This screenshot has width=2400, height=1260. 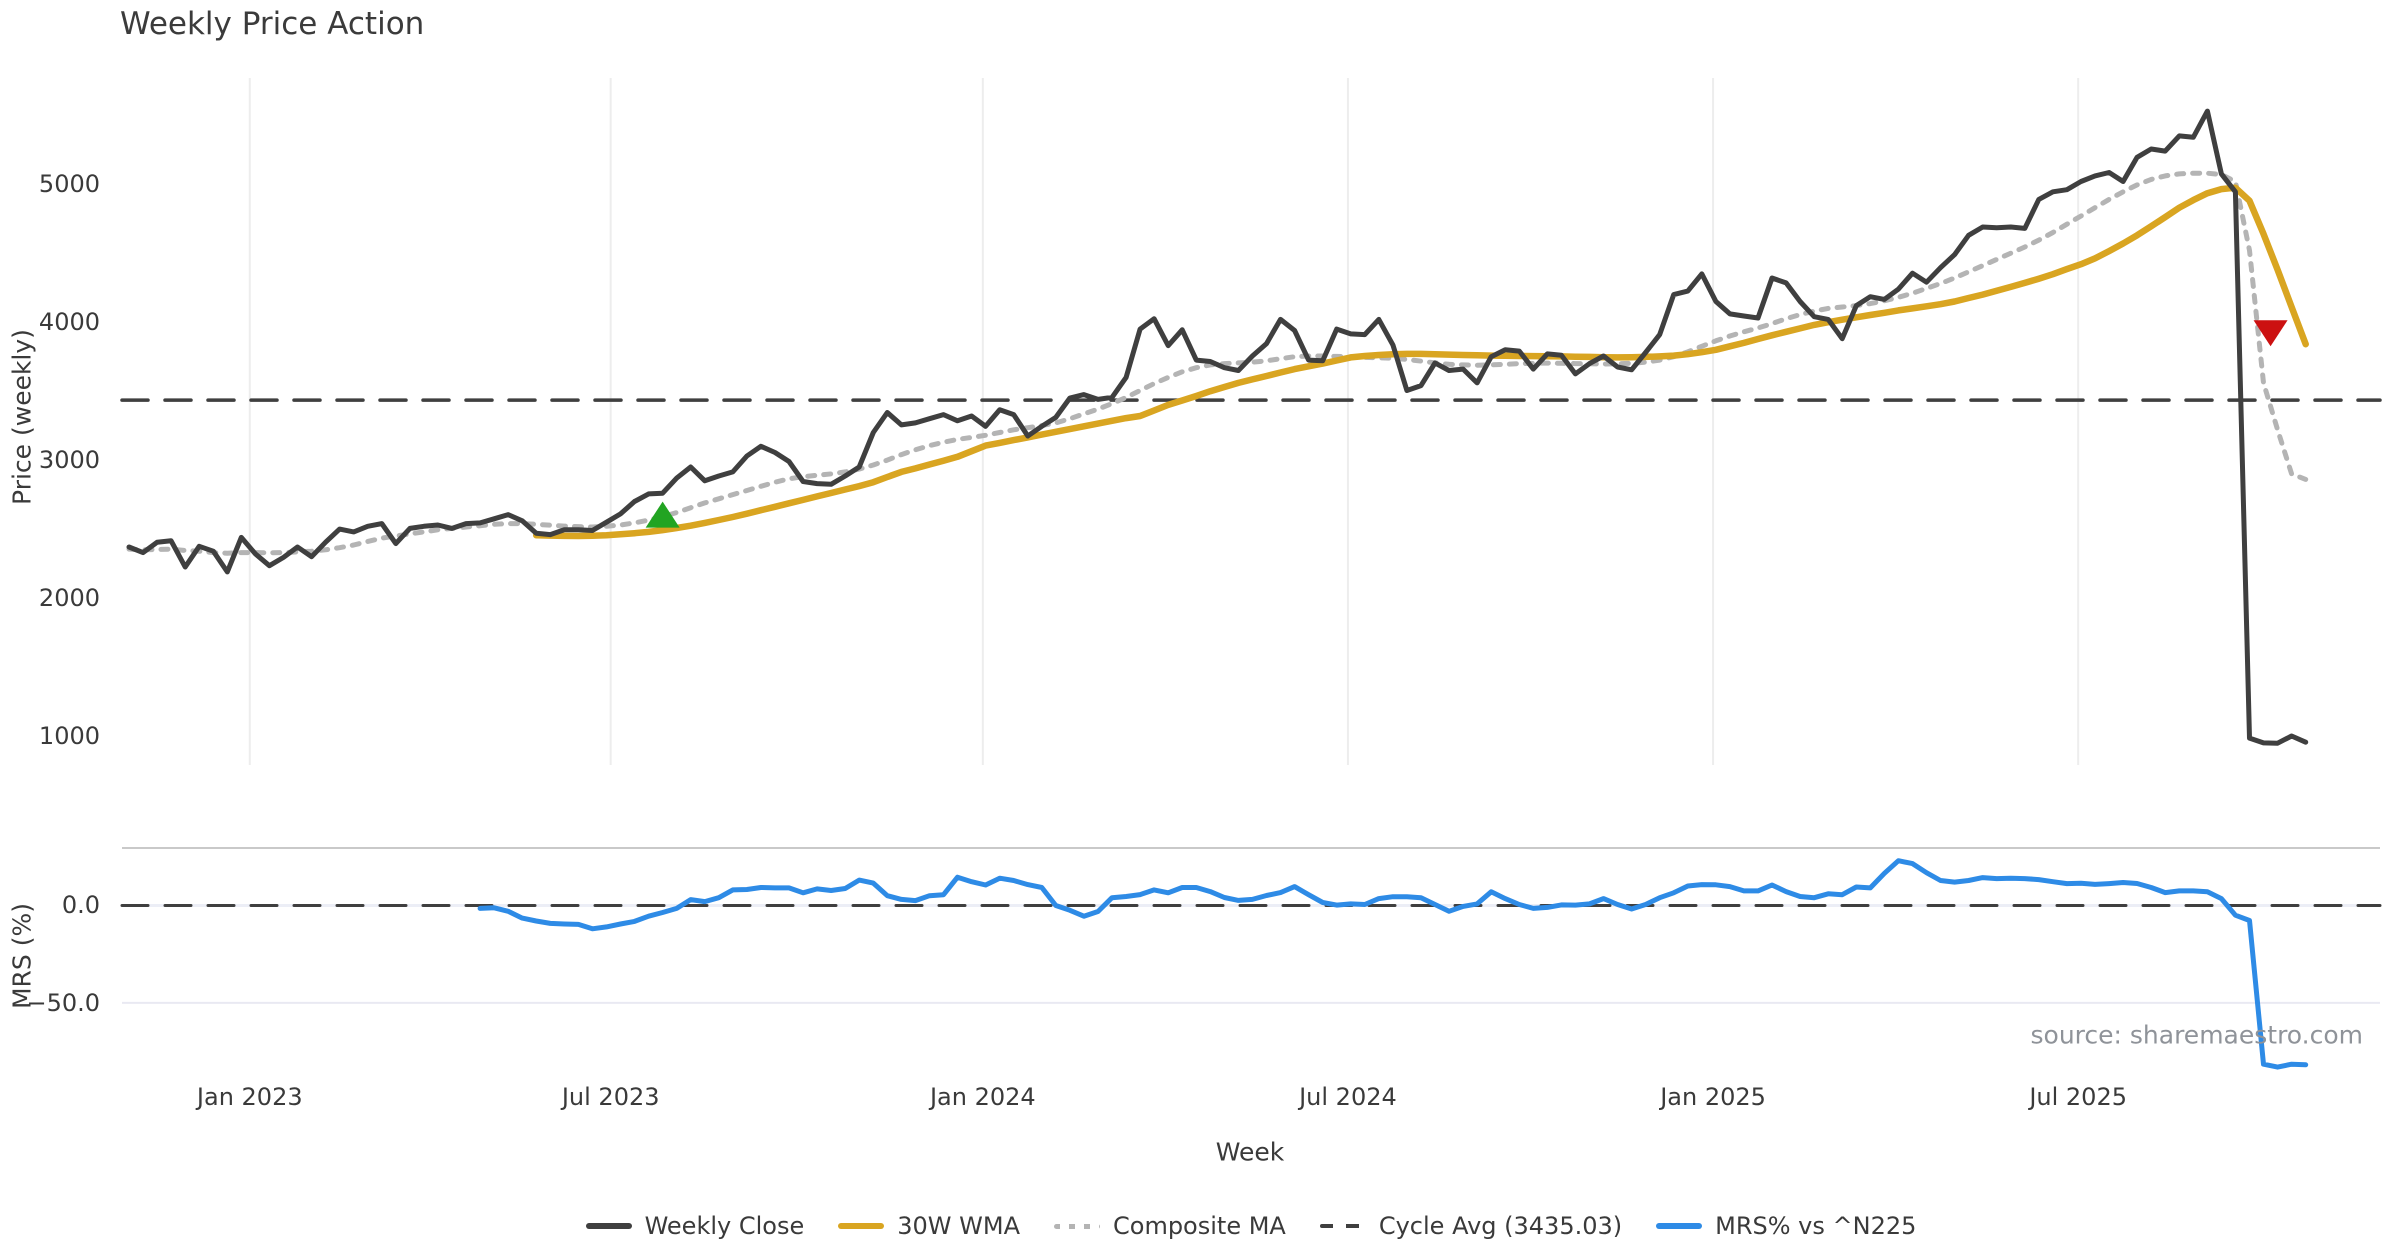 I want to click on legend-item-cycle-avg: Cycle Avg (3435.03), so click(x=1471, y=1226).